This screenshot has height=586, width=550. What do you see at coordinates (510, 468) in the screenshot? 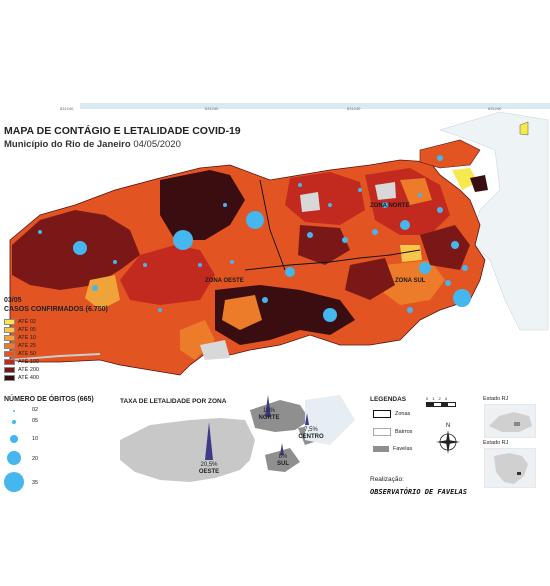
I see `locator-map-brazil` at bounding box center [510, 468].